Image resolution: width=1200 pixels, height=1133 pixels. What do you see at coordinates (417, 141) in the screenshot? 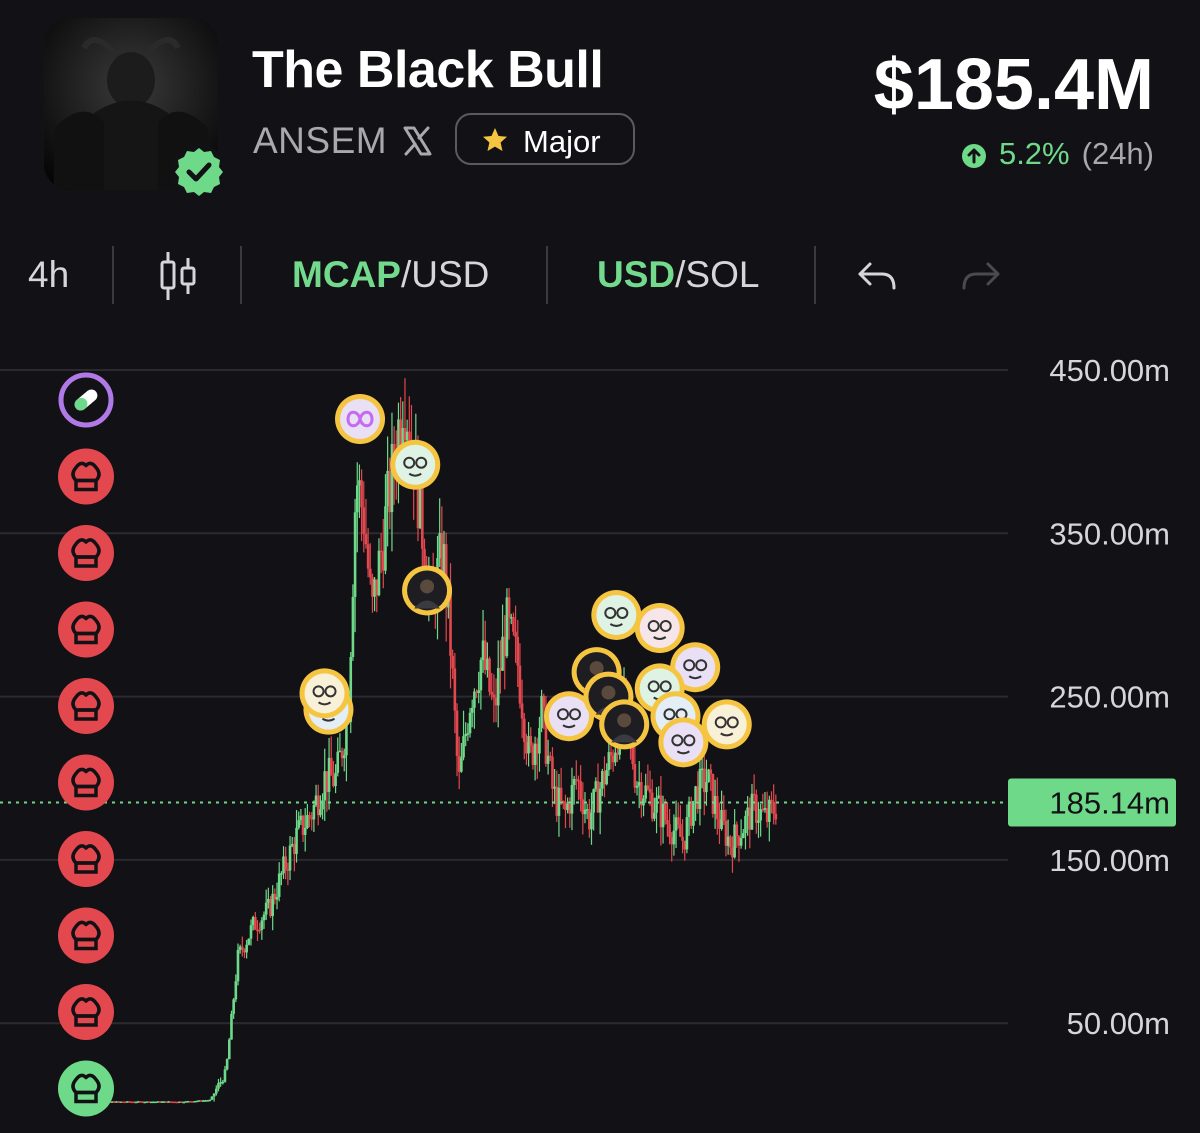
I see `x-social-icon` at bounding box center [417, 141].